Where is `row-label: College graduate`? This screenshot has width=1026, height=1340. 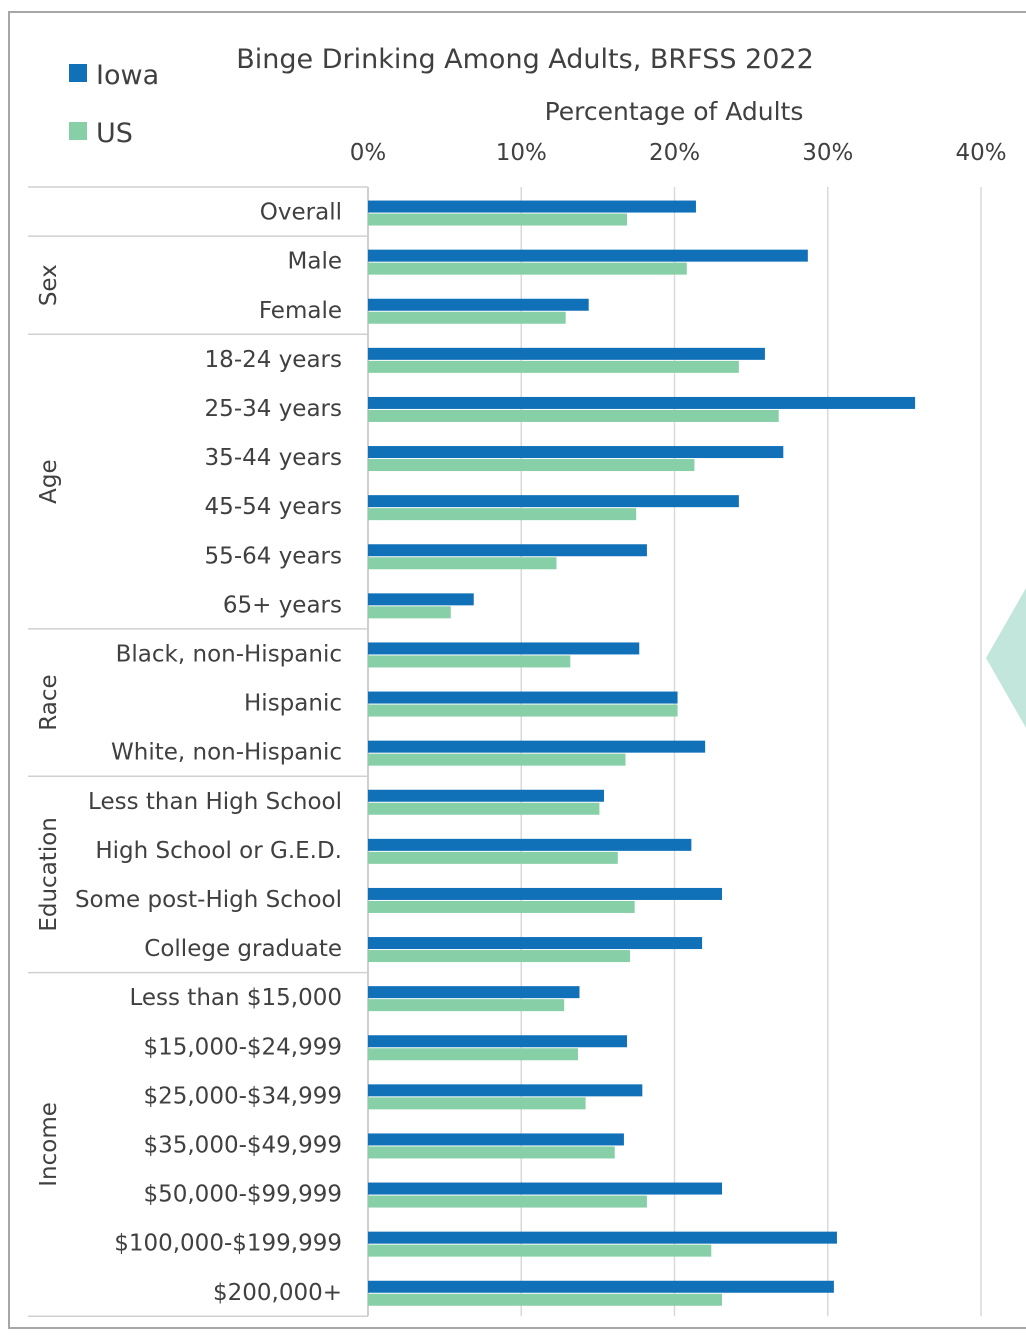
row-label: College graduate is located at coordinates (243, 949).